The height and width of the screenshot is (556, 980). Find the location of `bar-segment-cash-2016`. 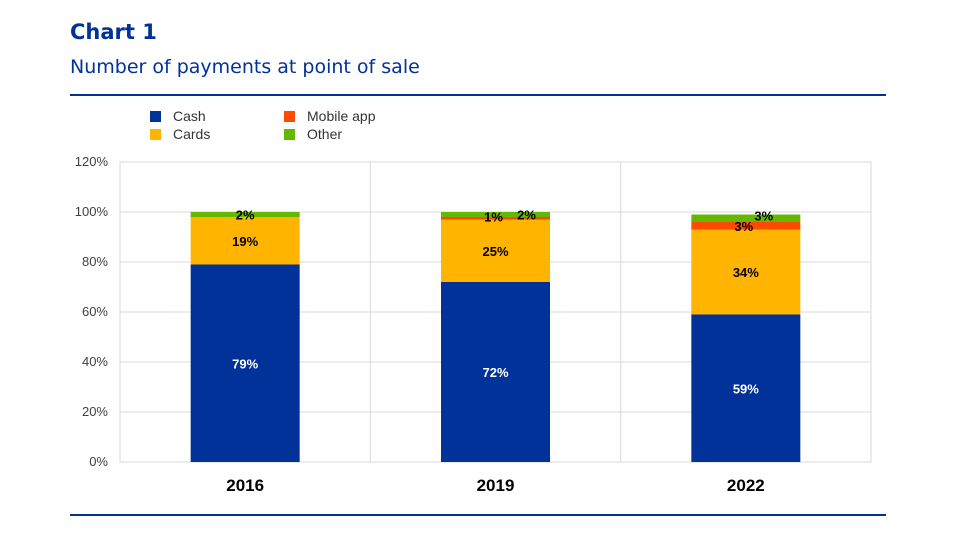

bar-segment-cash-2016 is located at coordinates (245, 363).